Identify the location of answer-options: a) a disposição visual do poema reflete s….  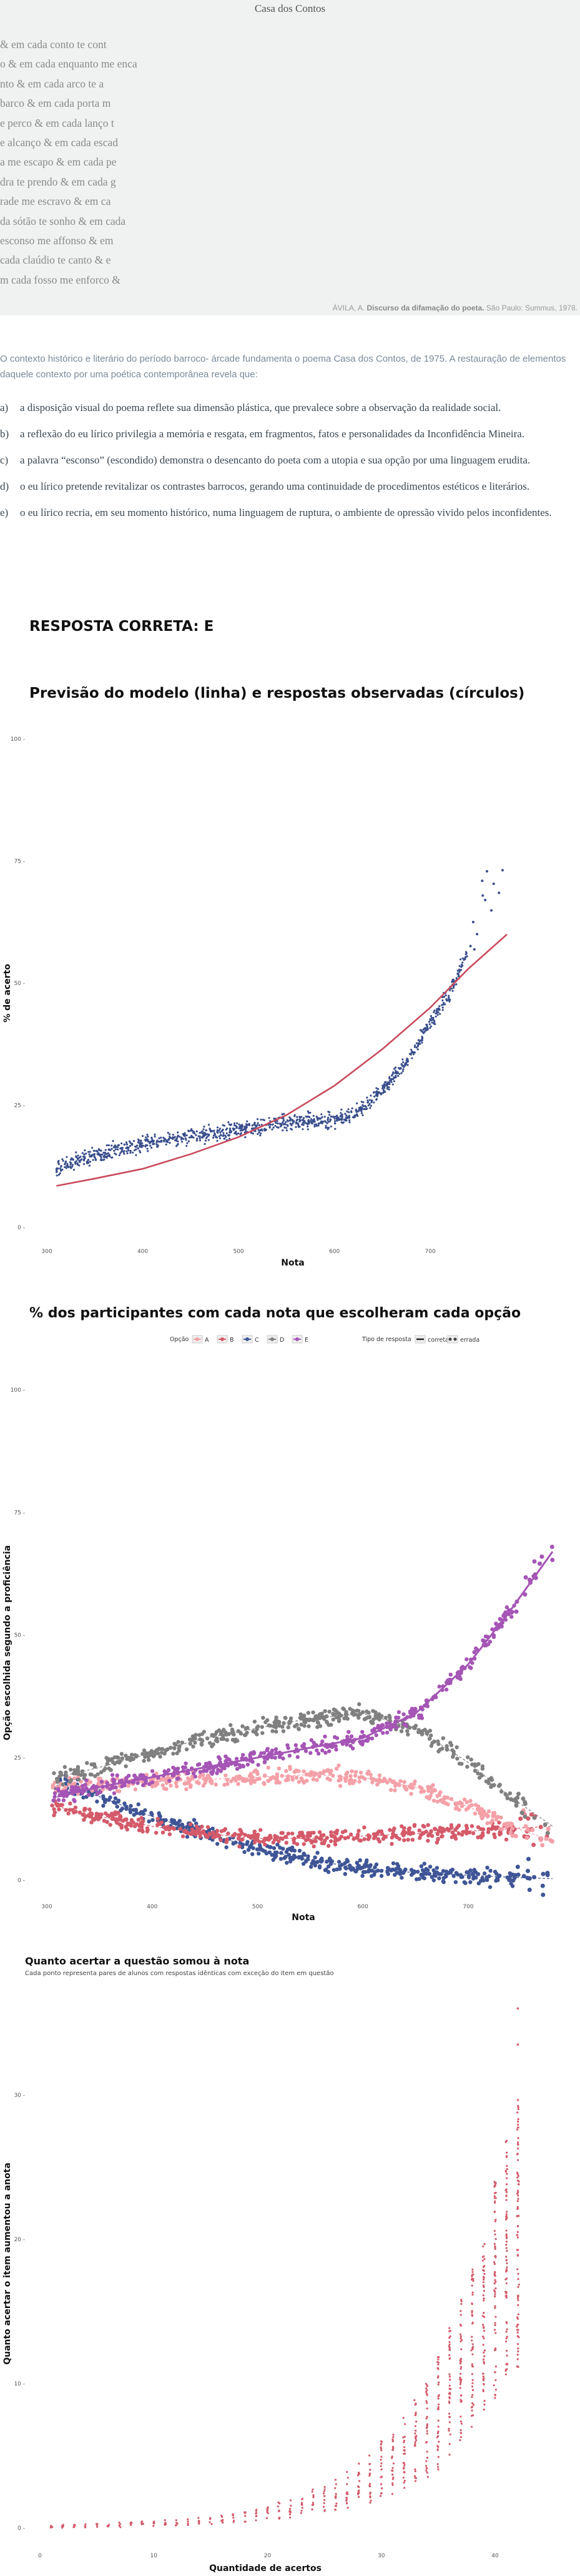
(287, 460).